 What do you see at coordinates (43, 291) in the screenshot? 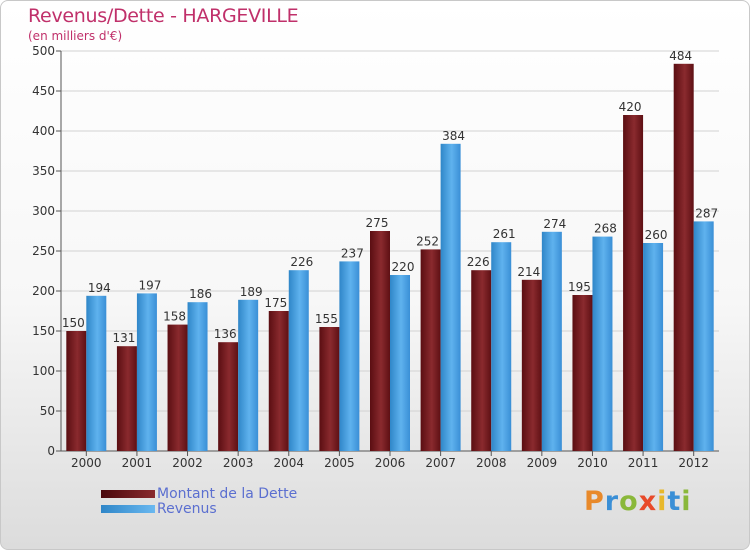
I see `y-tick-label: 200` at bounding box center [43, 291].